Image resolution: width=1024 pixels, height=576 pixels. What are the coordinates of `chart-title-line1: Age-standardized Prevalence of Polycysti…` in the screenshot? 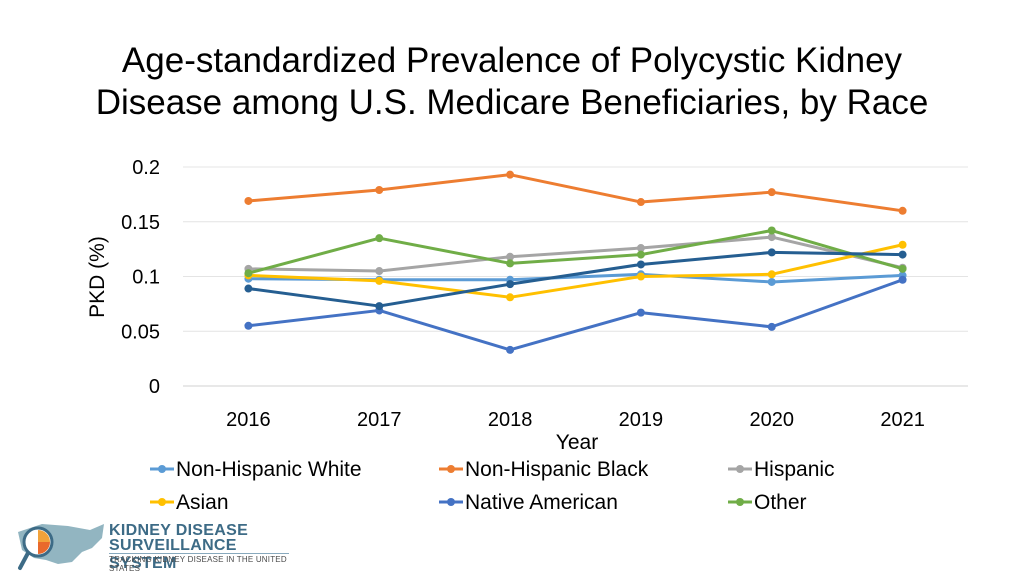 It's located at (512, 60).